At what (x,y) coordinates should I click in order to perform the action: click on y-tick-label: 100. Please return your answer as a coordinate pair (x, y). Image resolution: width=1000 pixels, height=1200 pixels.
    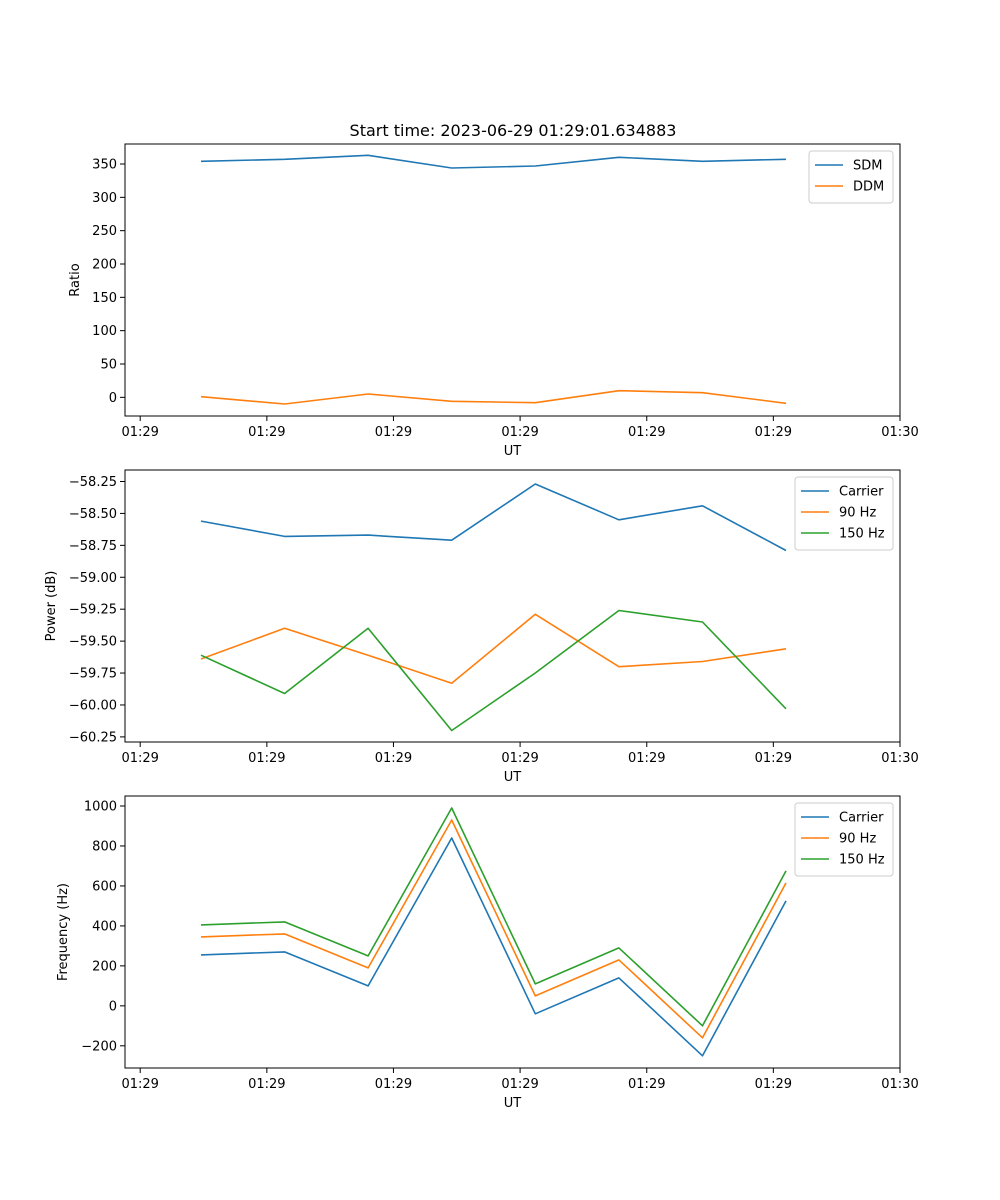
    Looking at the image, I should click on (104, 331).